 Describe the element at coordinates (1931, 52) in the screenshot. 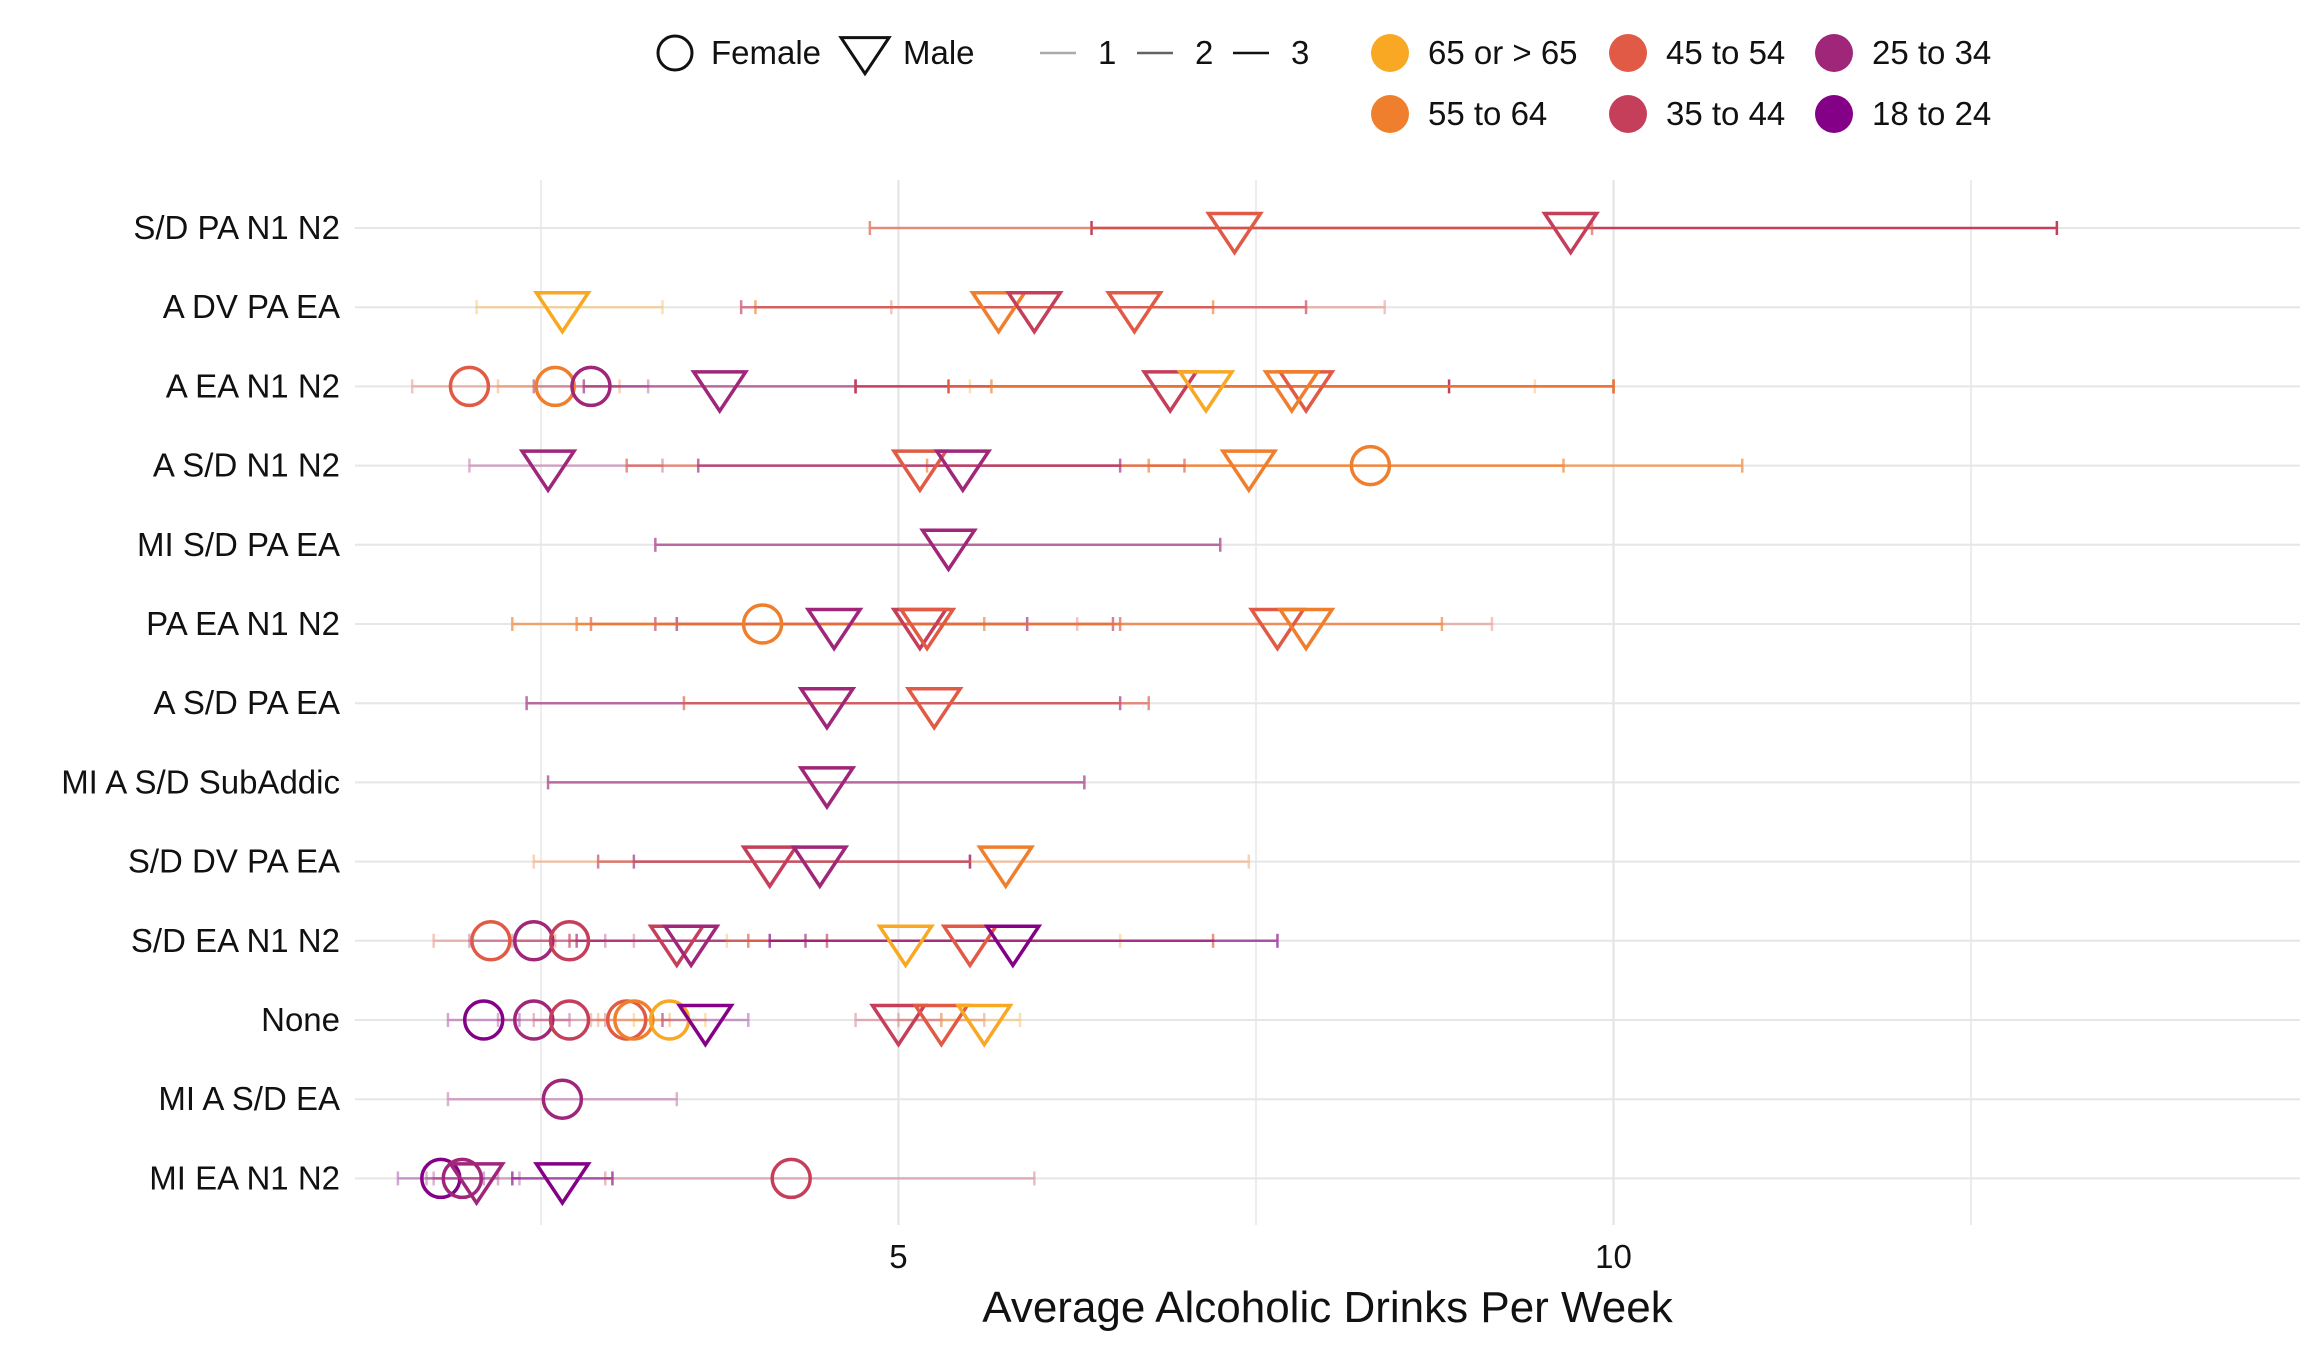

I see `legend-age-label: 25 to 34` at that location.